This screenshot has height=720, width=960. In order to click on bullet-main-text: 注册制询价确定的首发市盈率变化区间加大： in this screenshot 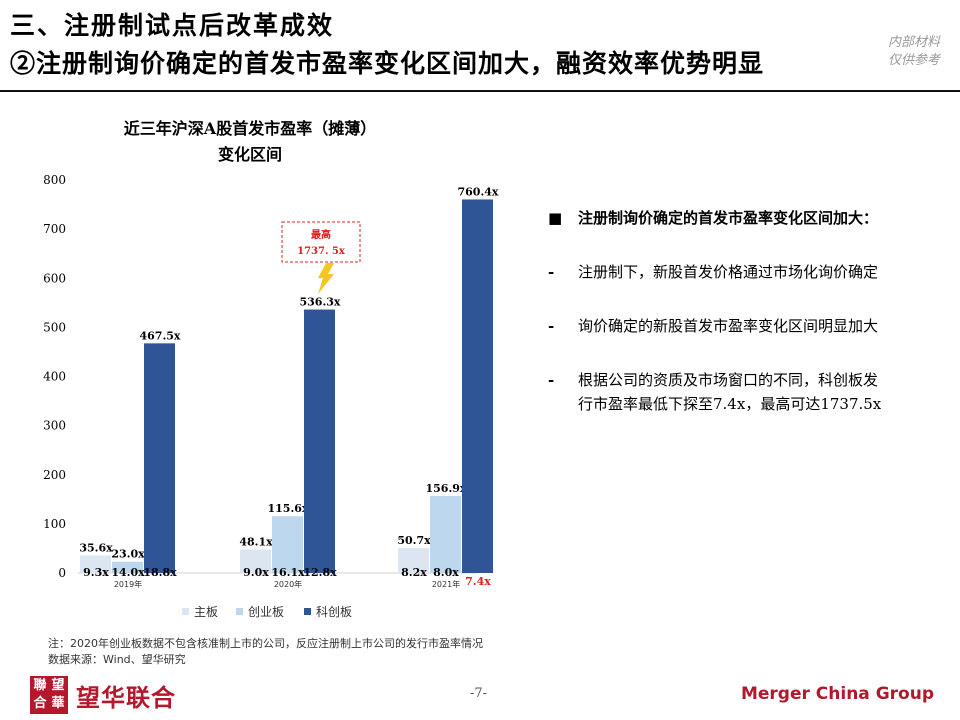, I will do `click(728, 218)`.